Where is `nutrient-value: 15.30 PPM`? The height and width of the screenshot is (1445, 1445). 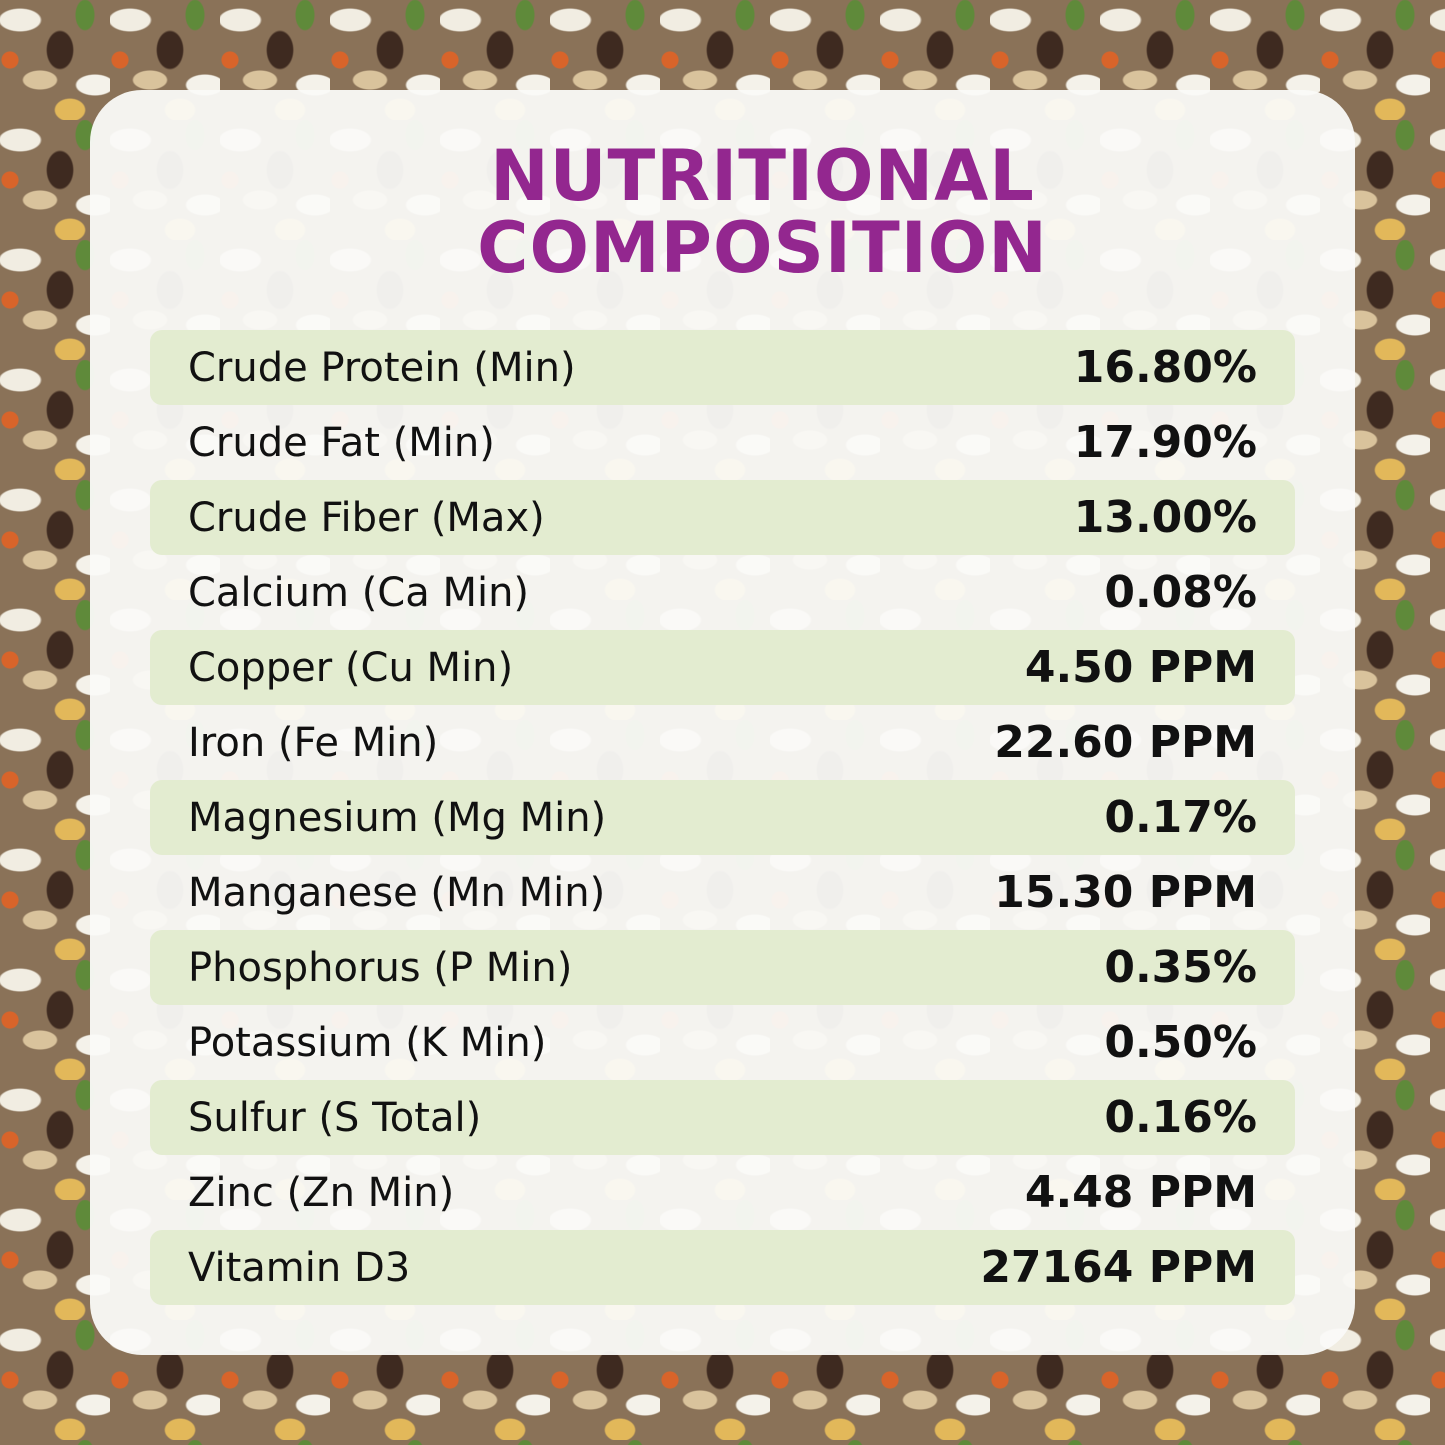 nutrient-value: 15.30 PPM is located at coordinates (1125, 892).